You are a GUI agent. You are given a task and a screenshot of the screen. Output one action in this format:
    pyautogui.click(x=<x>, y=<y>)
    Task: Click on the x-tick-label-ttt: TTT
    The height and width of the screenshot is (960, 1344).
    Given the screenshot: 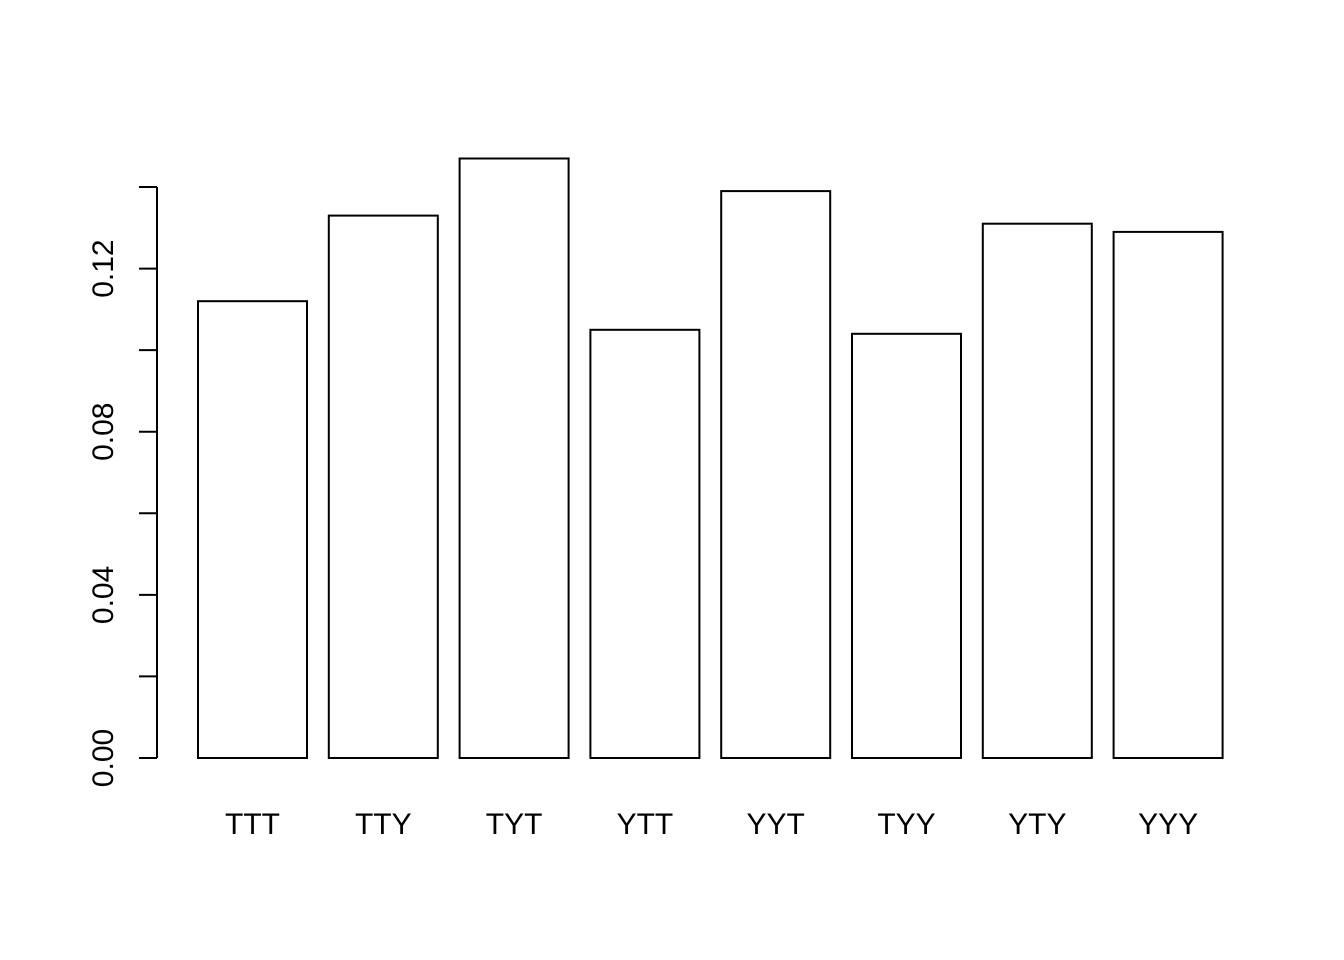 What is the action you would take?
    pyautogui.click(x=252, y=824)
    